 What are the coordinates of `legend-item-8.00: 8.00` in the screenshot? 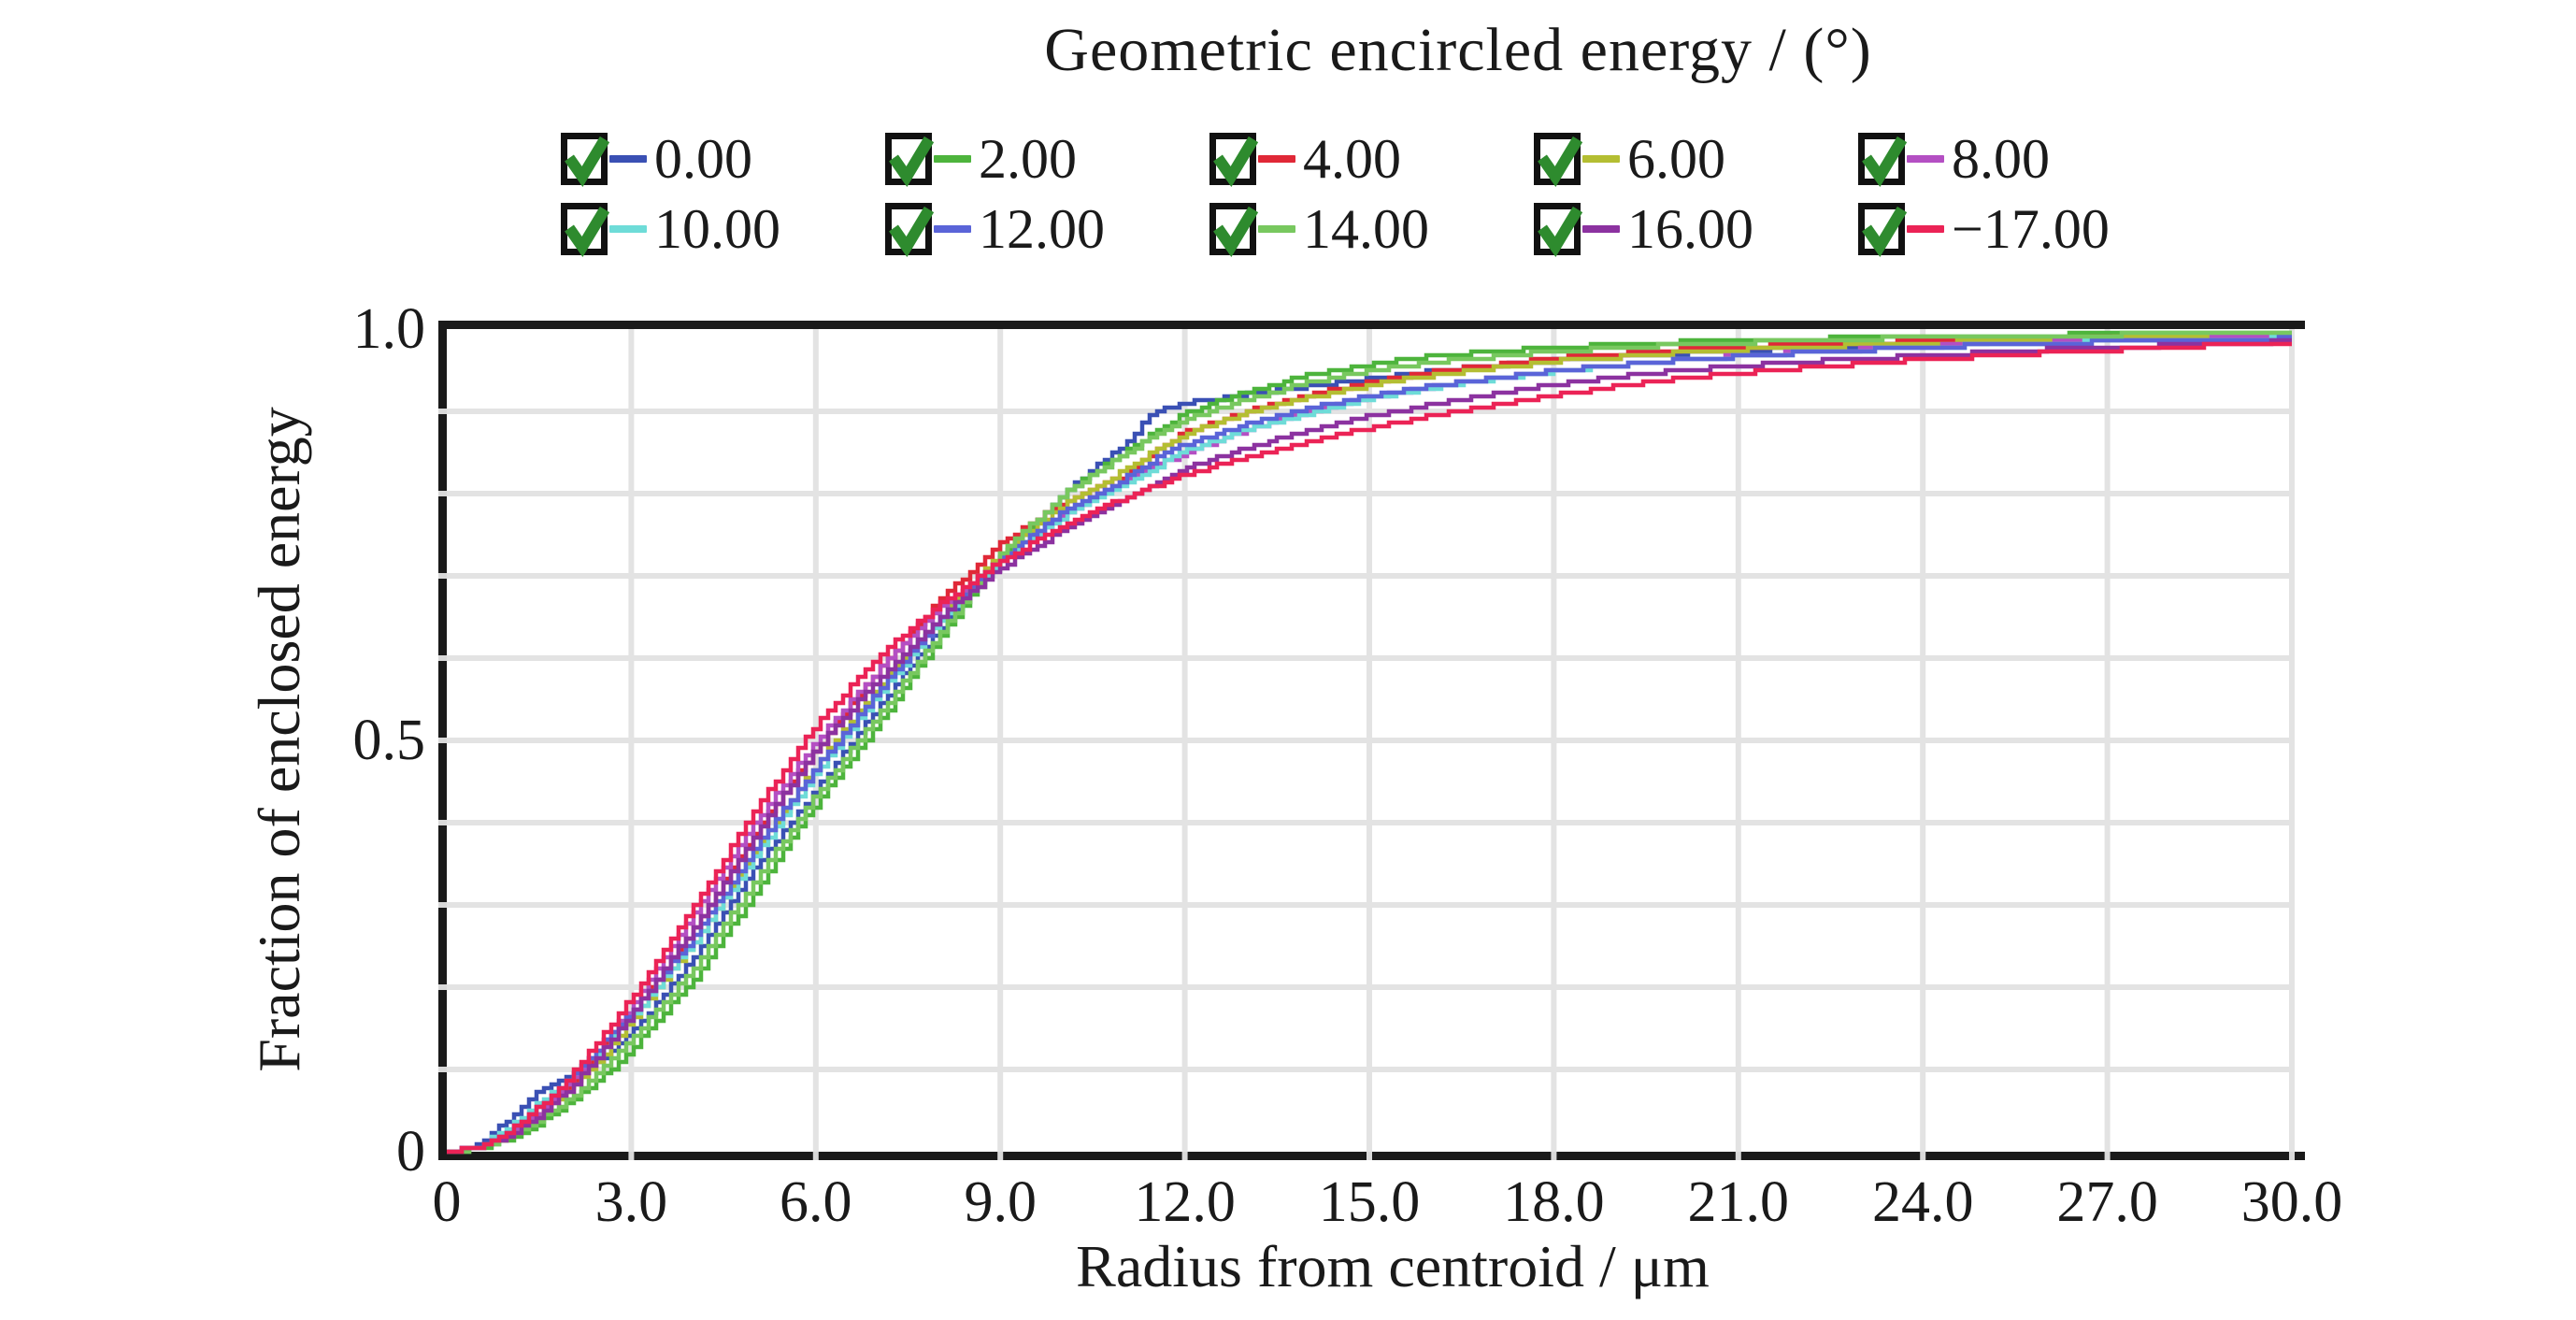 It's located at (1954, 159).